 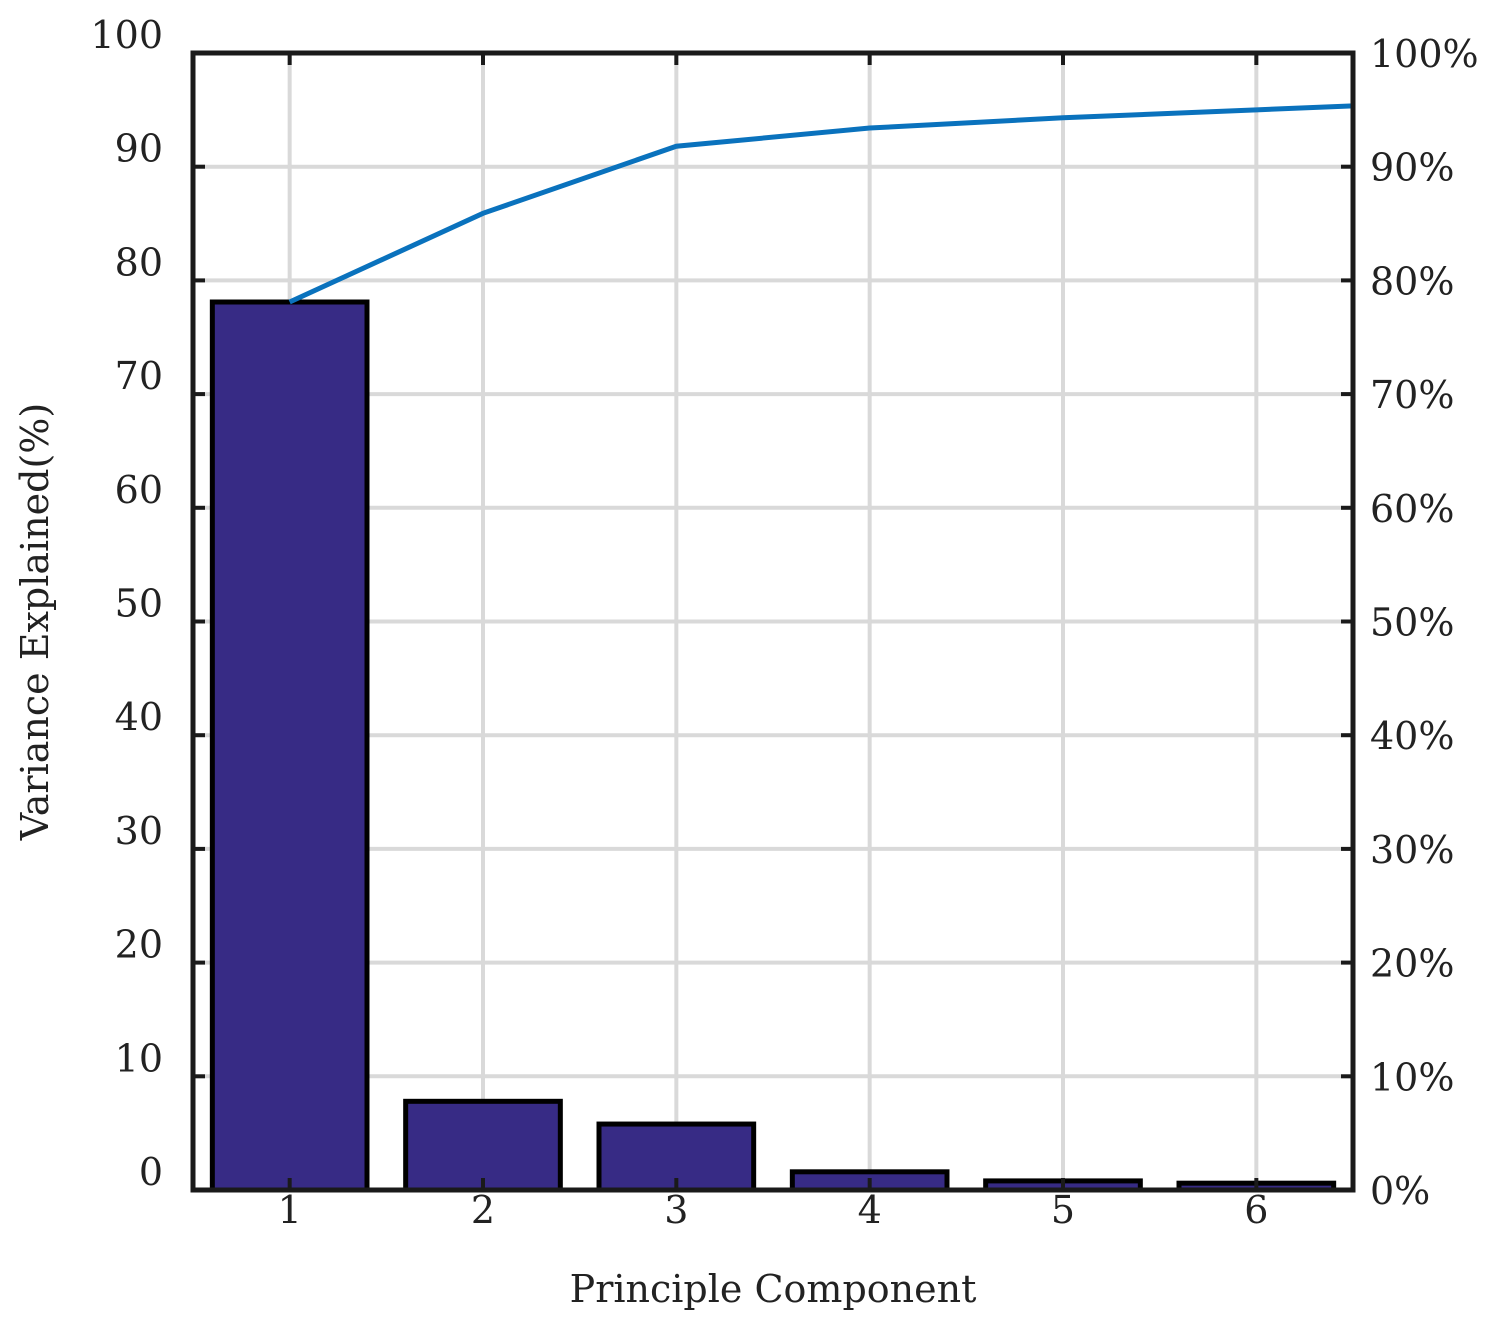 What do you see at coordinates (139, 149) in the screenshot?
I see `y-tick-label: 90` at bounding box center [139, 149].